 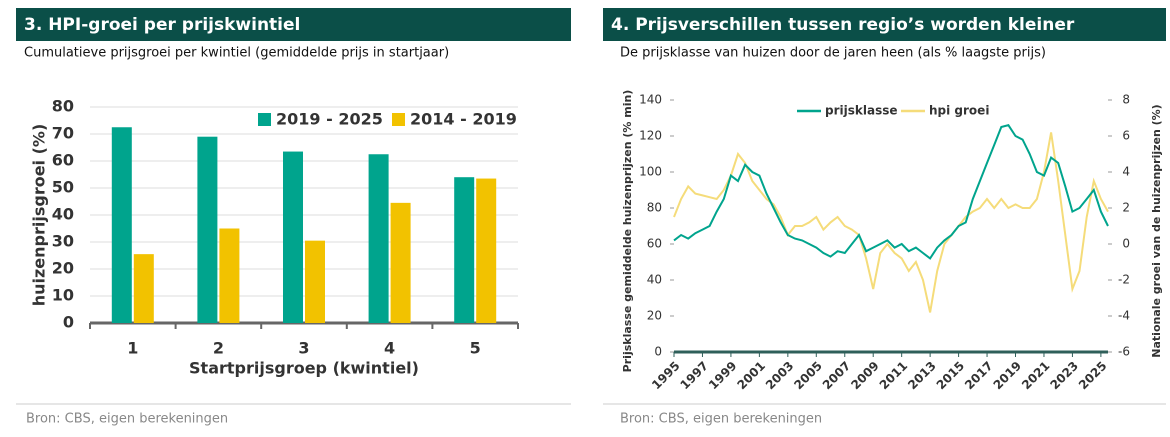 I want to click on x-tick-label: 2011, so click(x=894, y=376).